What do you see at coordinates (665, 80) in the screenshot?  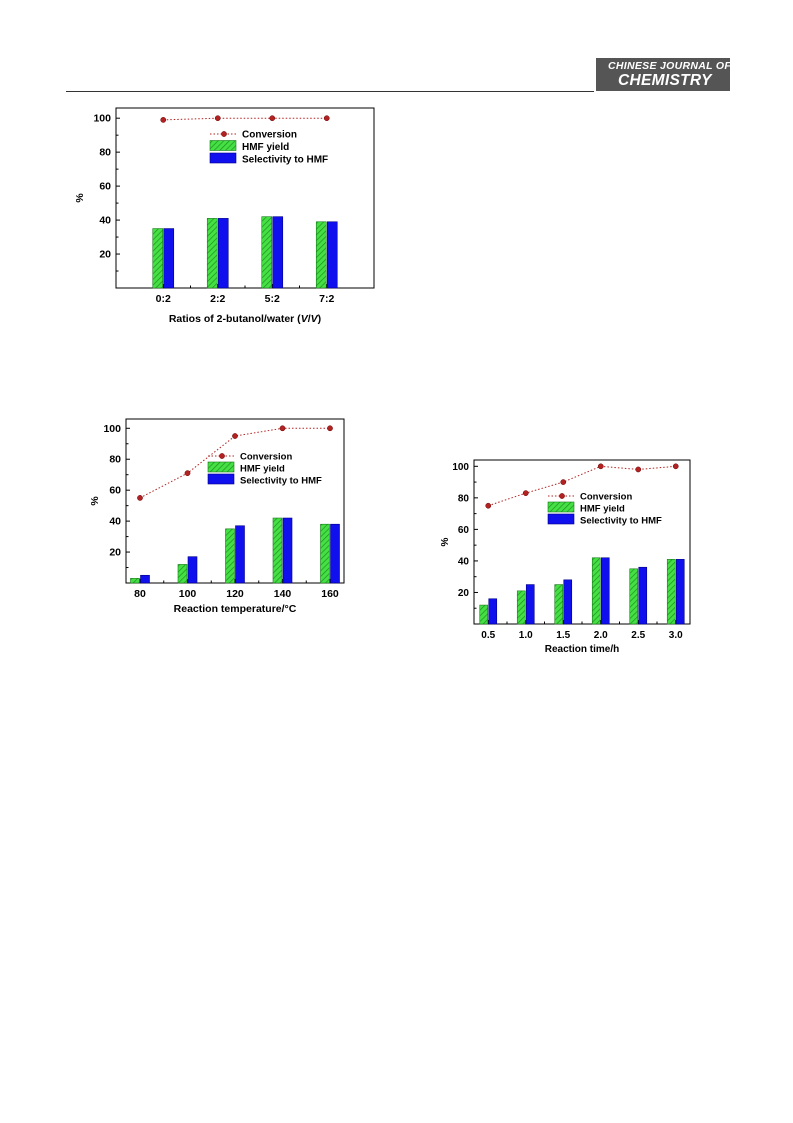 I see `journal-name-line2: CHEMISTRY` at bounding box center [665, 80].